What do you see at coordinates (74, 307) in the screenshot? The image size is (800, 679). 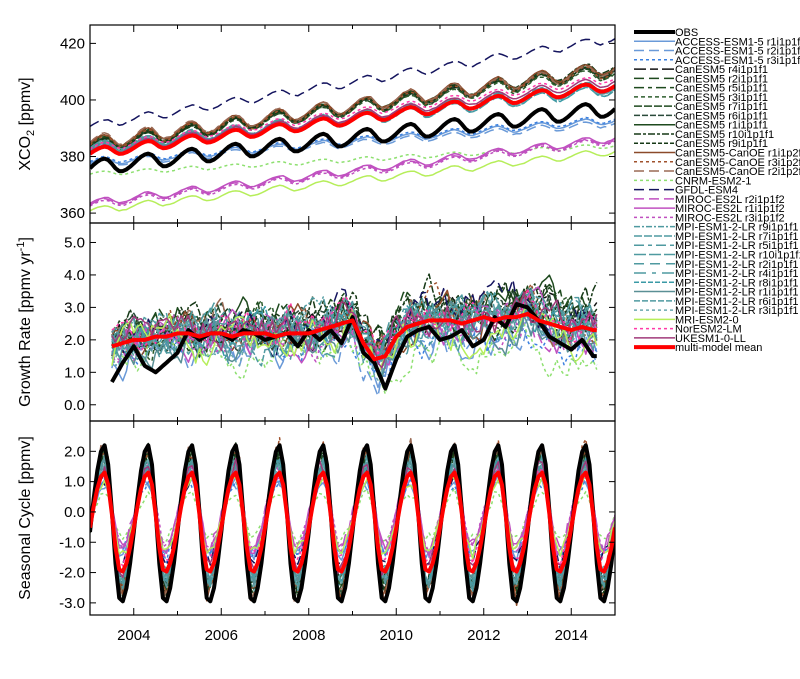 I see `y-tick-label: 3.0` at bounding box center [74, 307].